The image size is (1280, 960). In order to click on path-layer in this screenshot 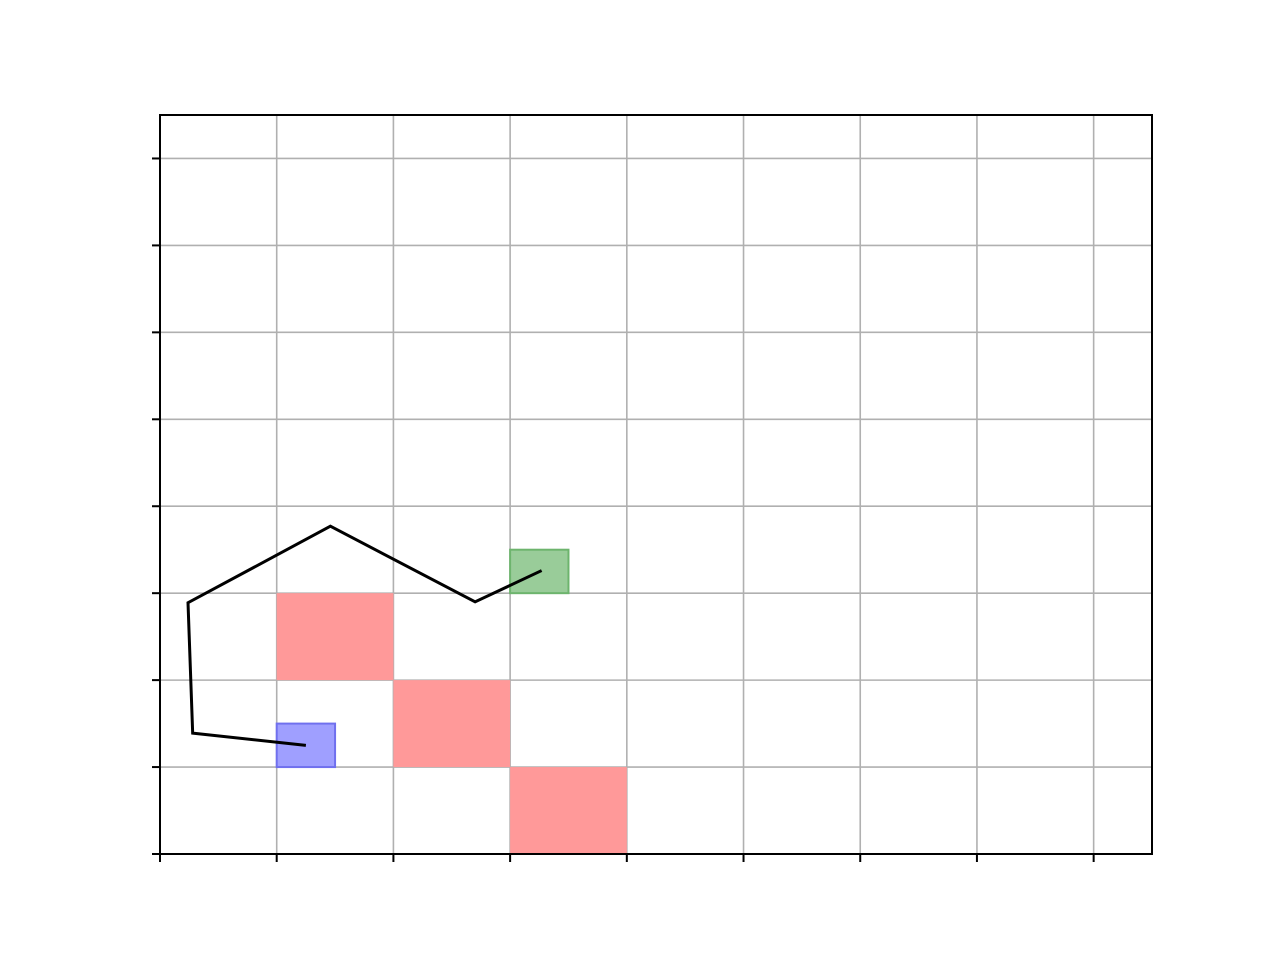, I will do `click(364, 635)`.